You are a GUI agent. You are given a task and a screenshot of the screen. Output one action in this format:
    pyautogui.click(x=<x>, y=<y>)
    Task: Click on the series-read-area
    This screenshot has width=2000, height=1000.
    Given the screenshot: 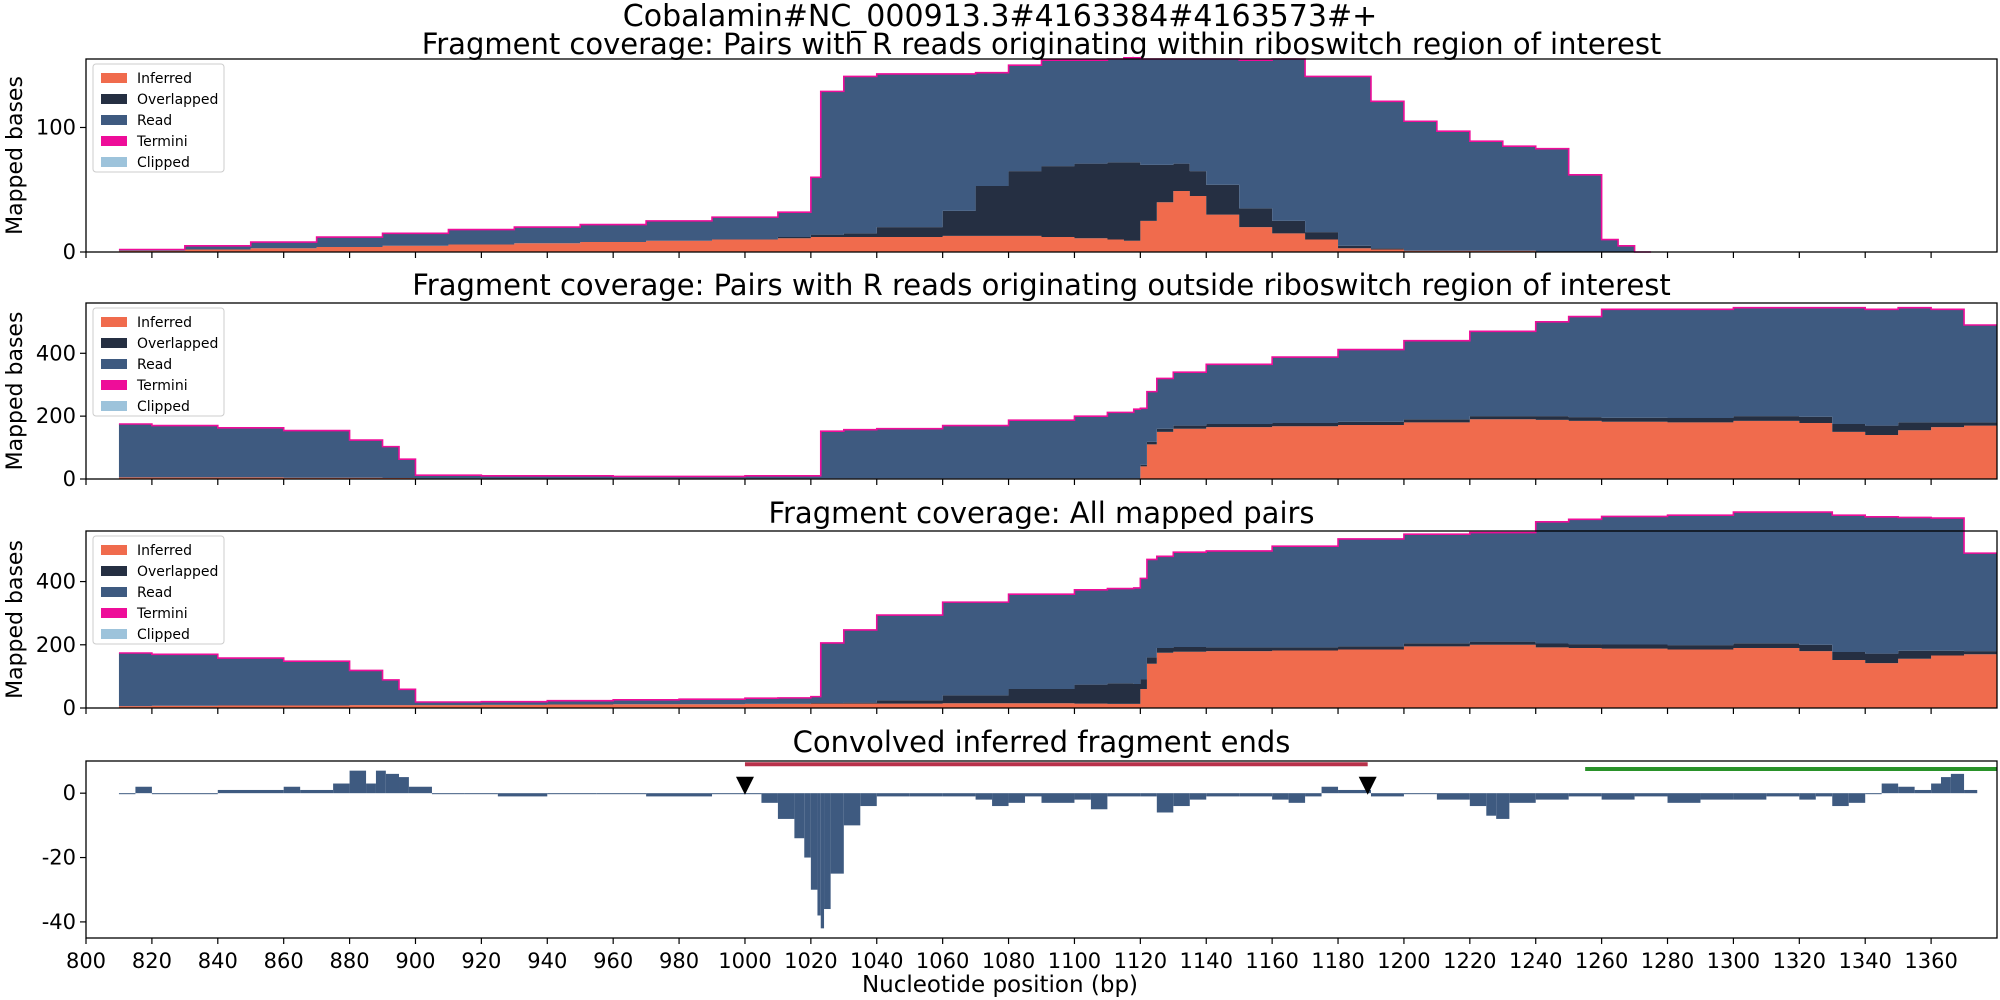 What is the action you would take?
    pyautogui.click(x=885, y=154)
    